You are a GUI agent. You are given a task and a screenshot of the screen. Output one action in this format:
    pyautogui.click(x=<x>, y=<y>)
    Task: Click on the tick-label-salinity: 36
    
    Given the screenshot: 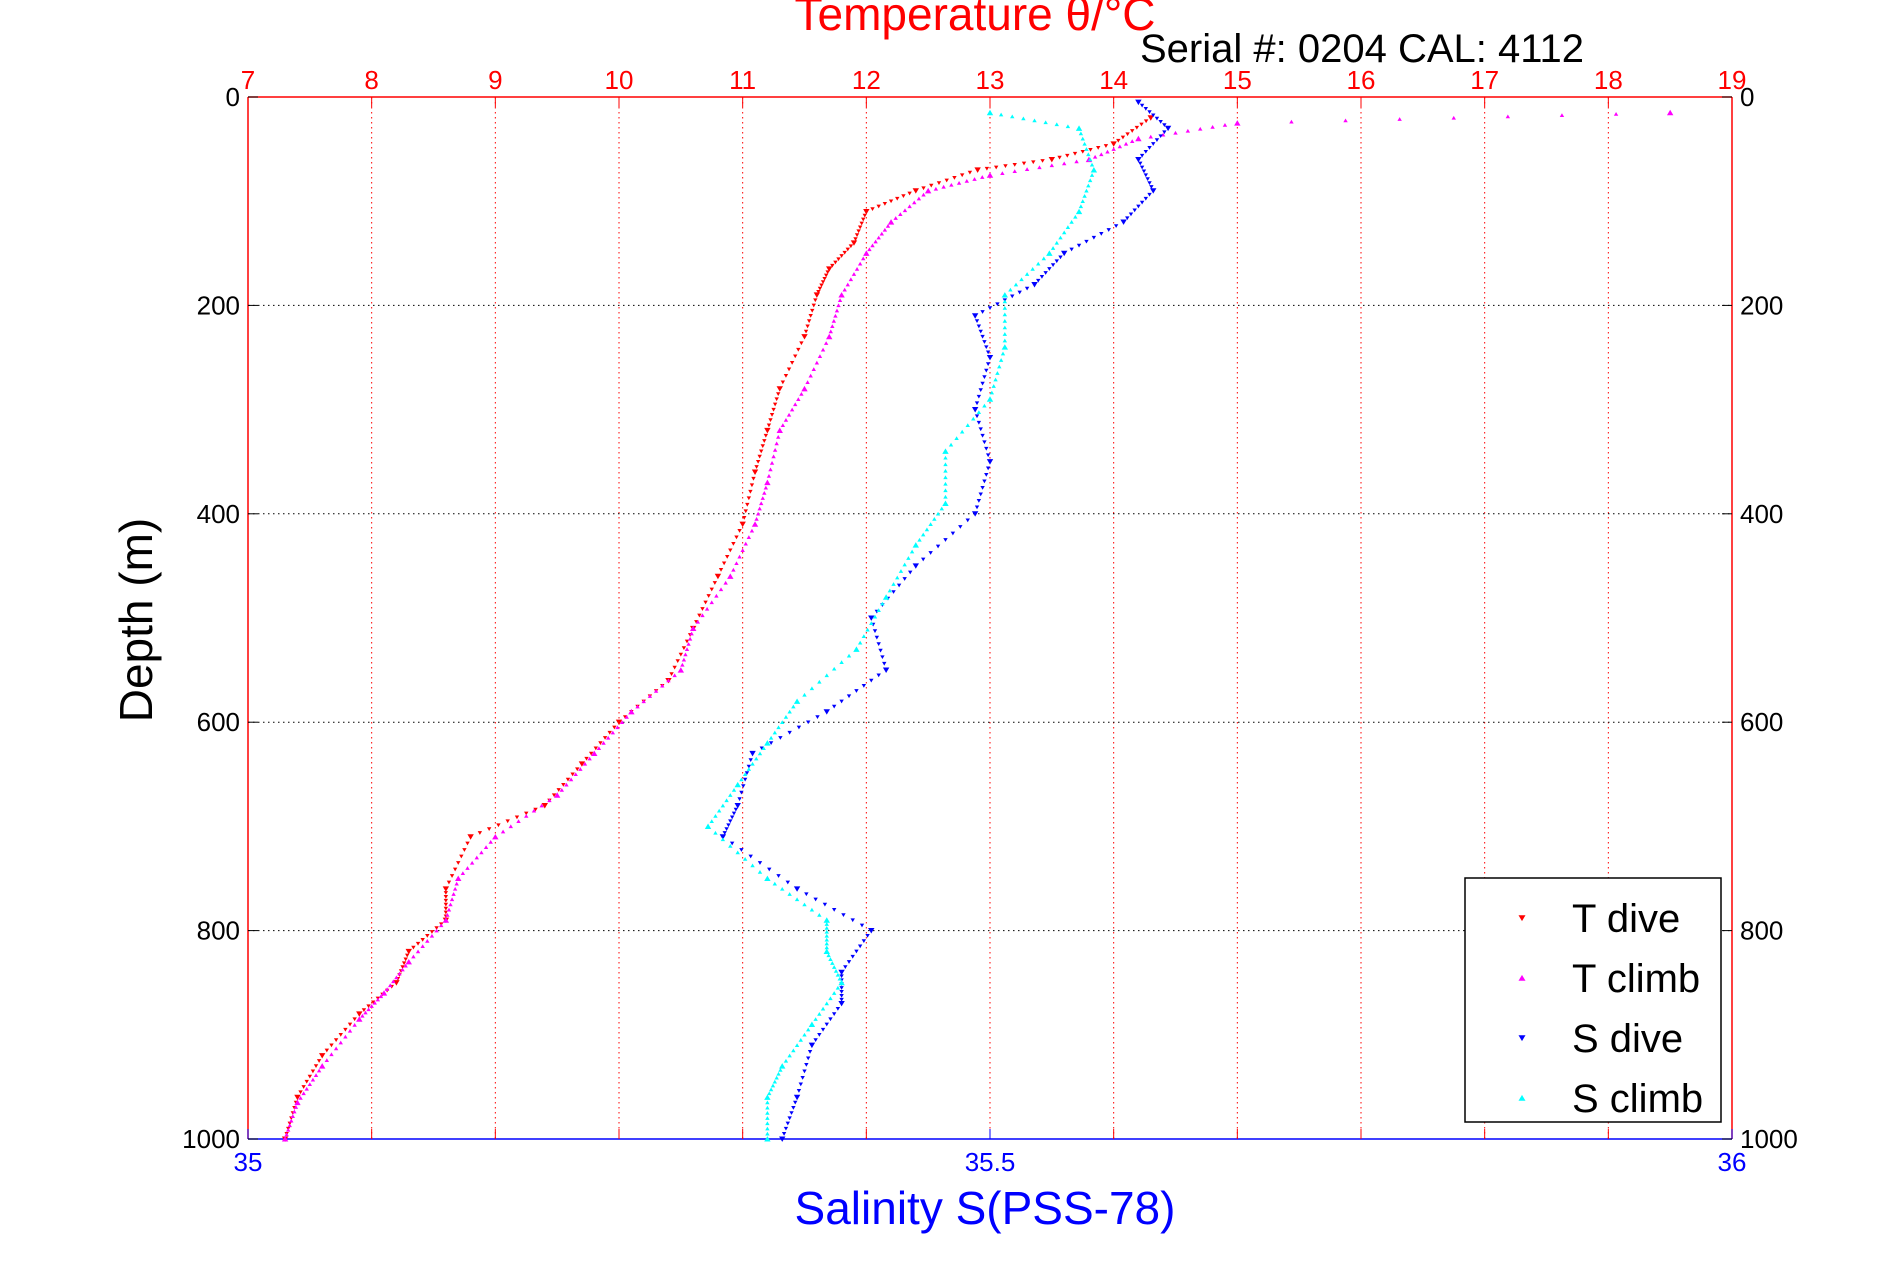 What is the action you would take?
    pyautogui.click(x=1732, y=1162)
    